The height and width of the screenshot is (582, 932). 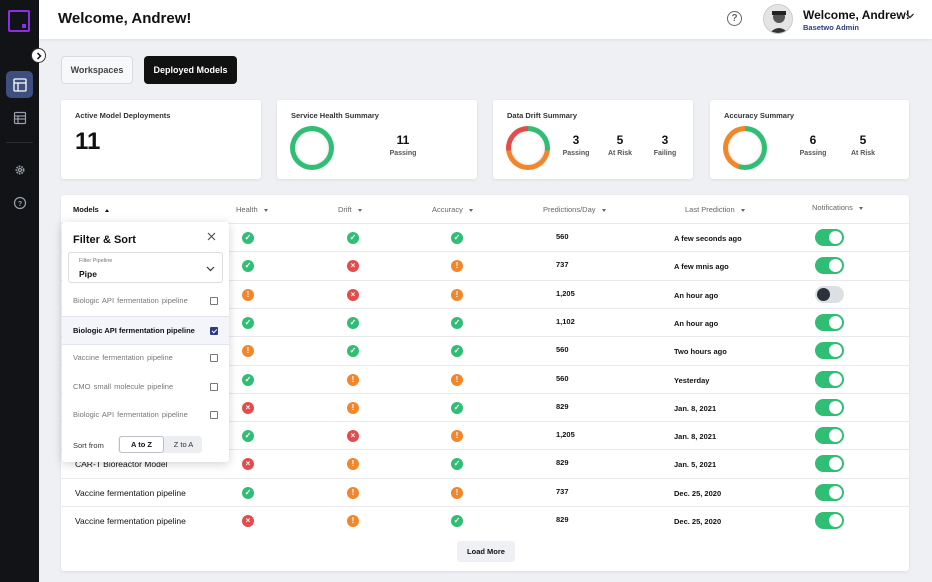 What do you see at coordinates (123, 357) in the screenshot?
I see `filter-option-label: Vaccine fermentation pipeline` at bounding box center [123, 357].